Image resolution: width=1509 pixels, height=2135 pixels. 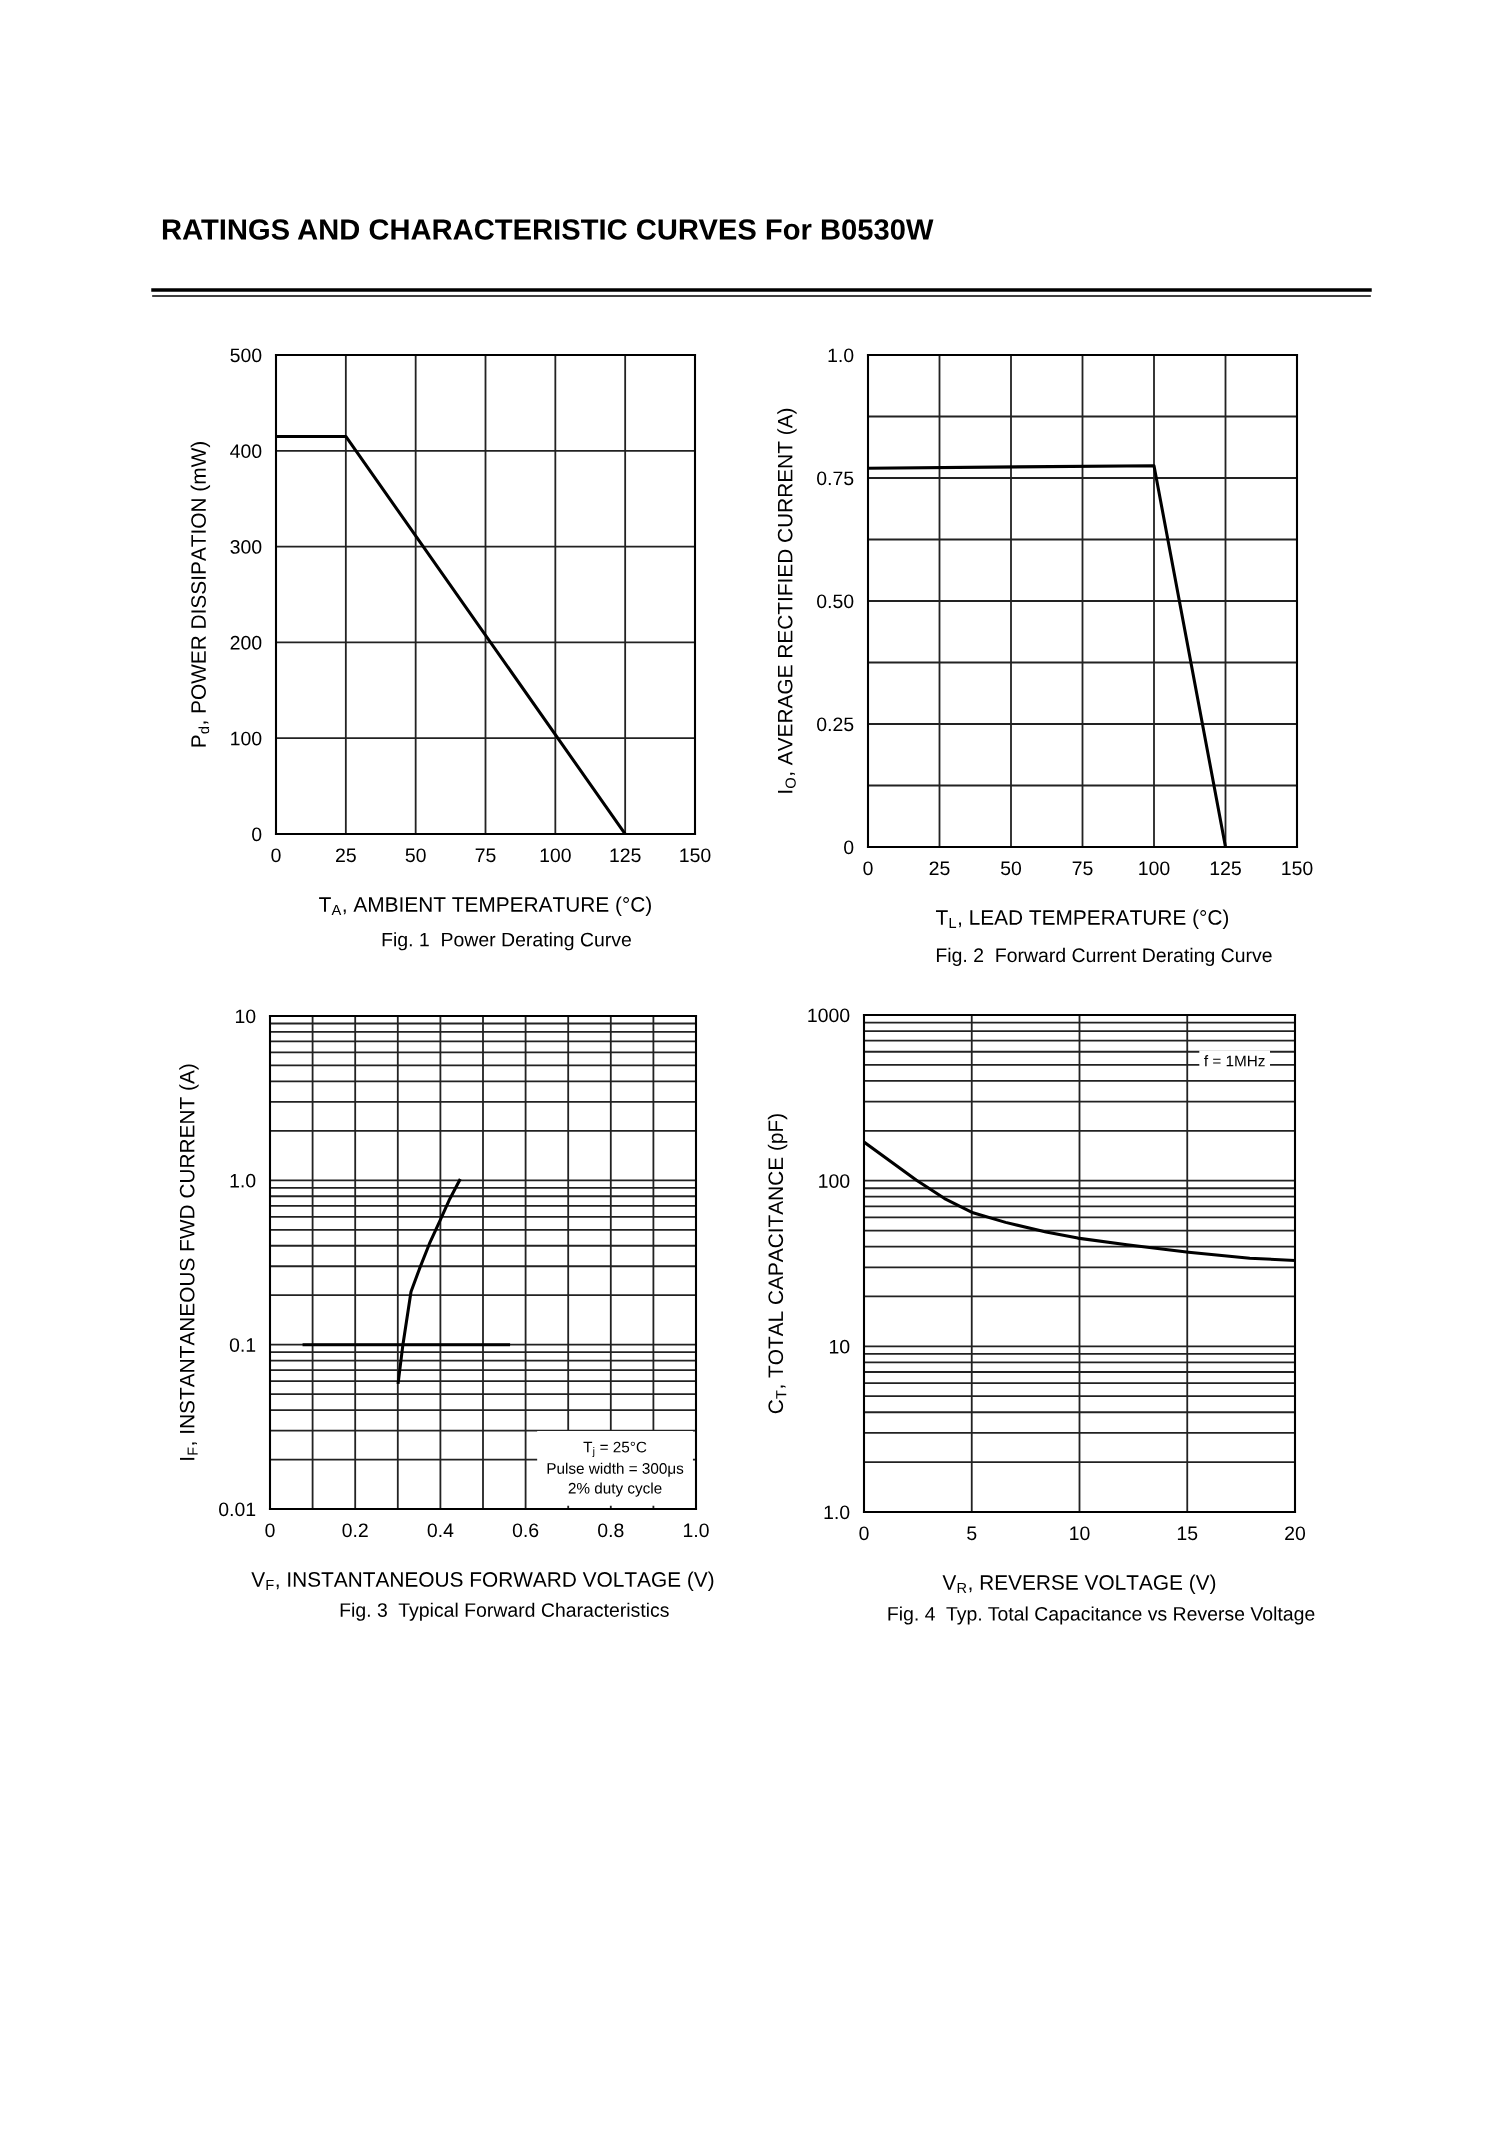 What do you see at coordinates (835, 478) in the screenshot?
I see `y-tick-label: 0.75` at bounding box center [835, 478].